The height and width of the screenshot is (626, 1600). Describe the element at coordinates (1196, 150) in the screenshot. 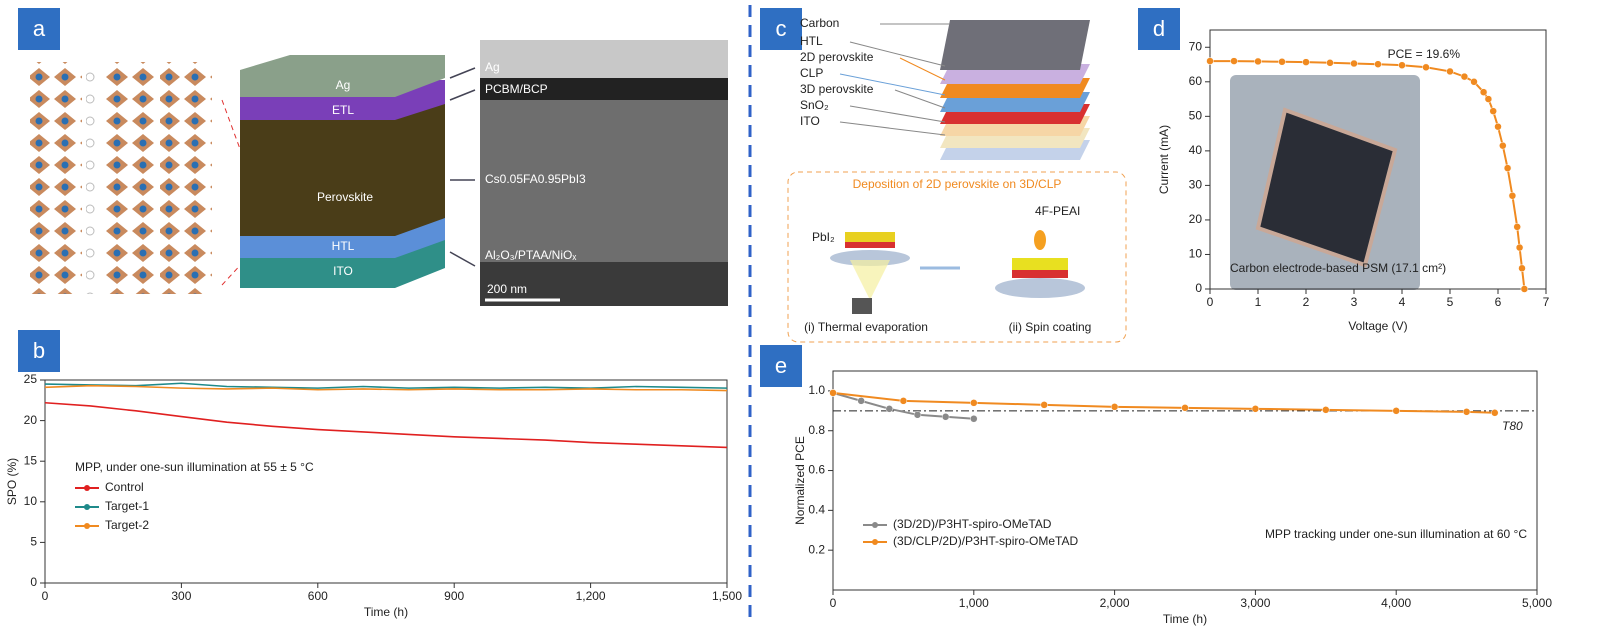

I see `y-tick-label: 40` at that location.